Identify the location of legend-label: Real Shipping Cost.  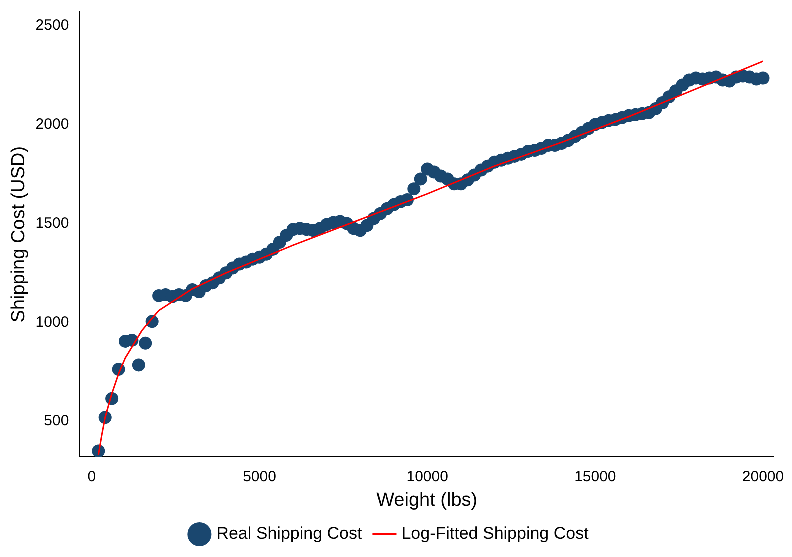
(289, 534).